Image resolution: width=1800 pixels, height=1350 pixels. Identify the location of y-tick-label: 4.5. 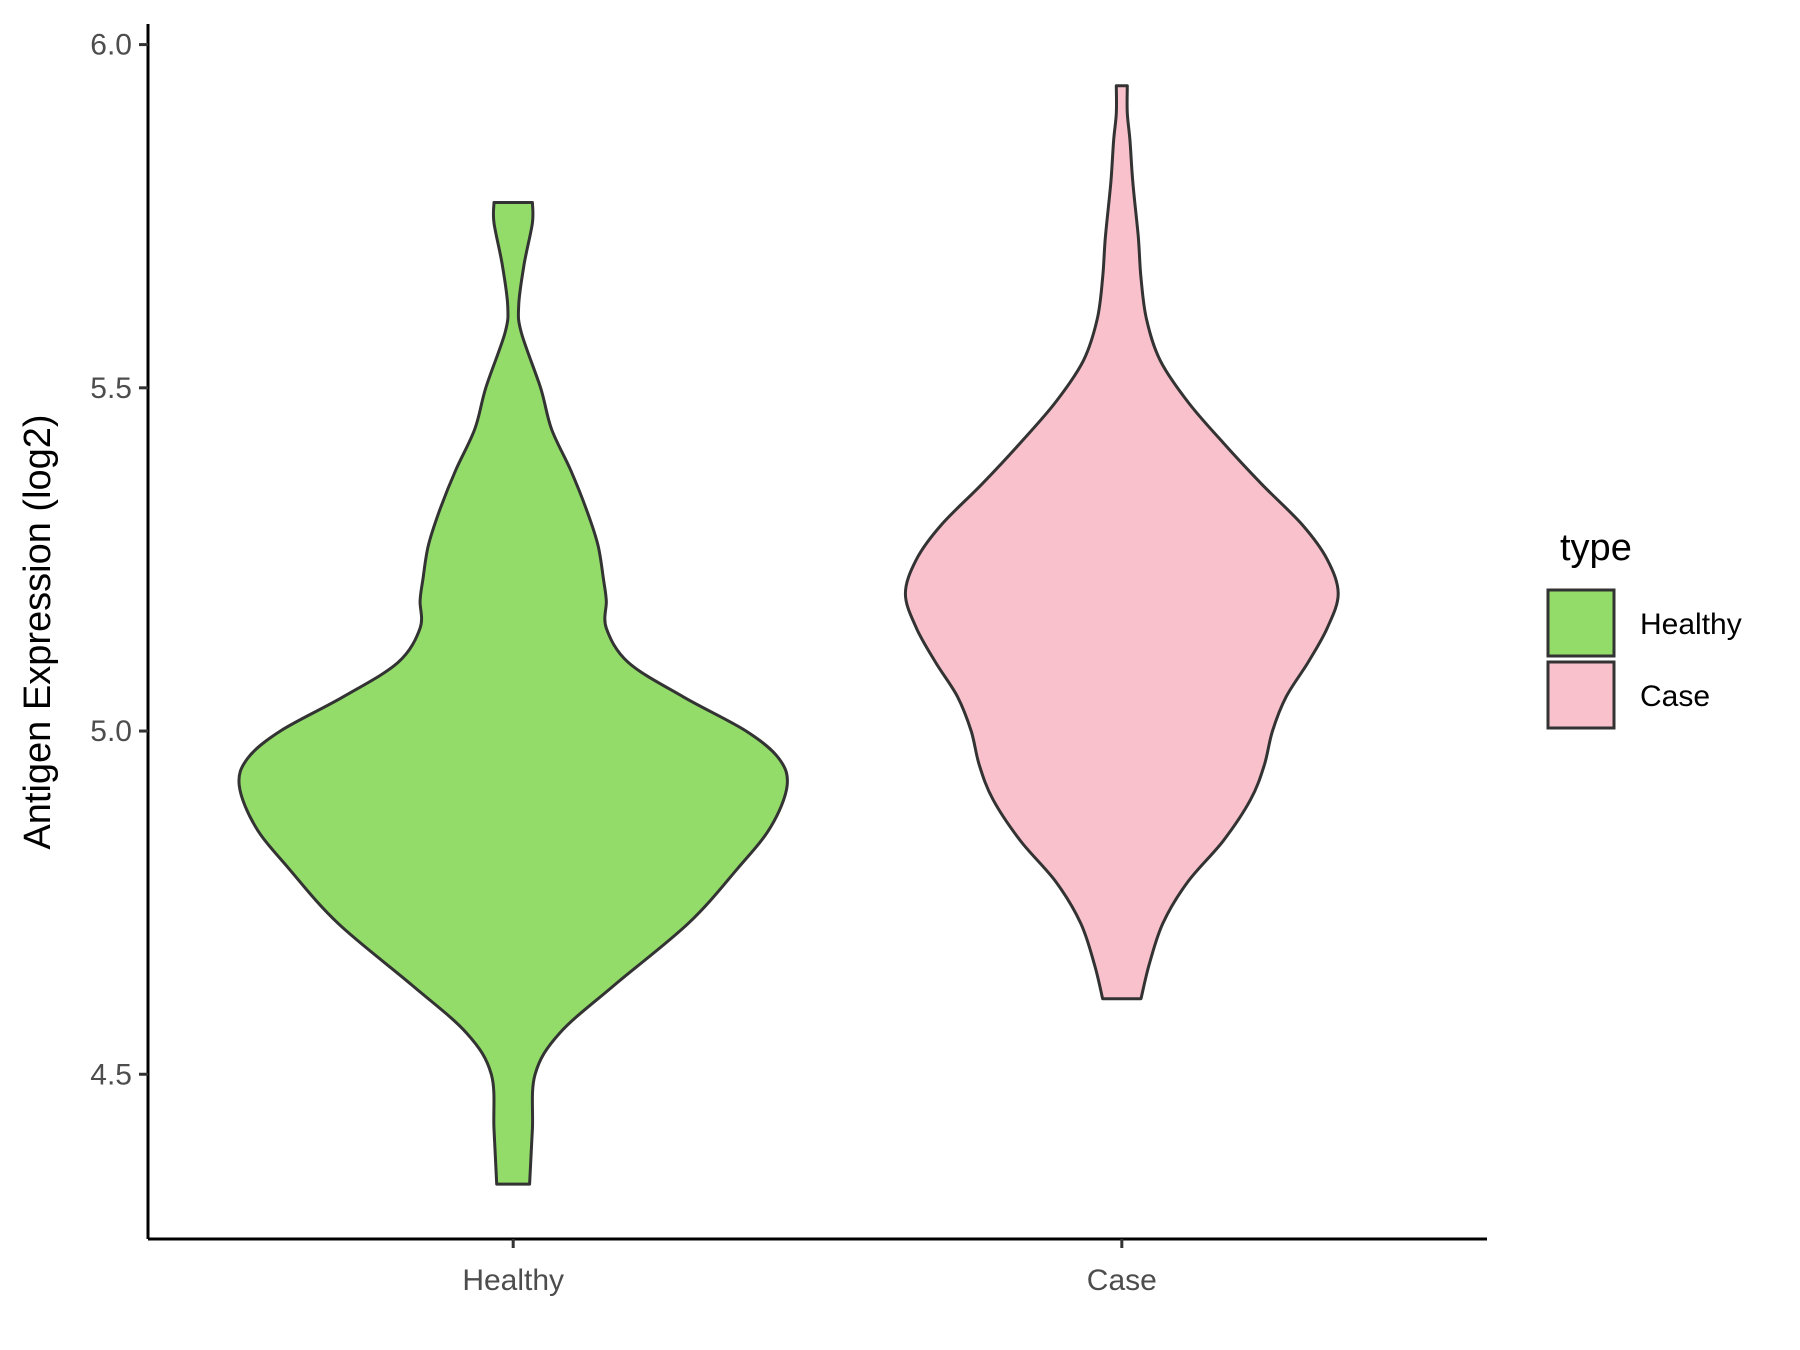
(111, 1074).